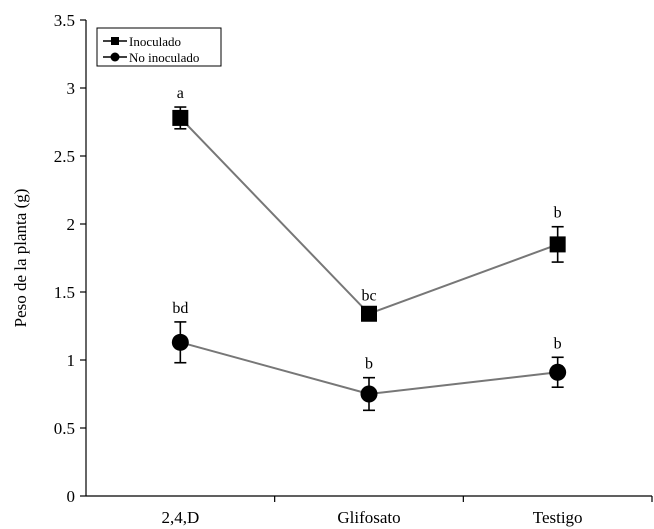 Image resolution: width=654 pixels, height=529 pixels. Describe the element at coordinates (64, 20) in the screenshot. I see `y-tick-label: 3.5` at that location.